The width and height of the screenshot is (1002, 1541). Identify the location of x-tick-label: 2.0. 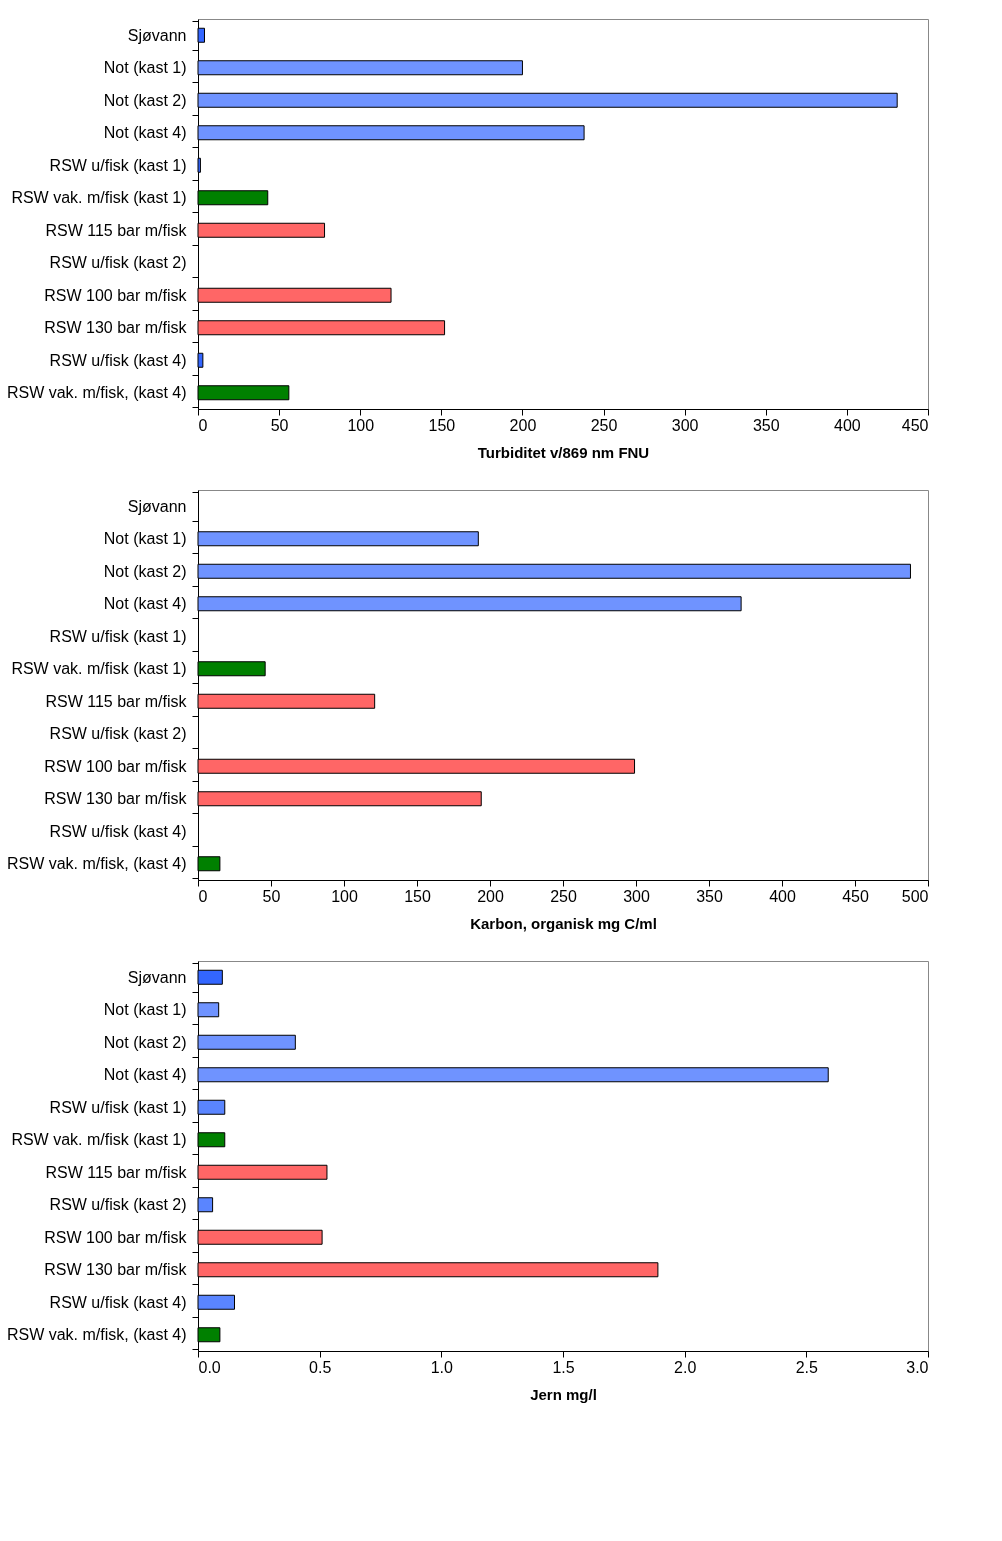
(685, 1367).